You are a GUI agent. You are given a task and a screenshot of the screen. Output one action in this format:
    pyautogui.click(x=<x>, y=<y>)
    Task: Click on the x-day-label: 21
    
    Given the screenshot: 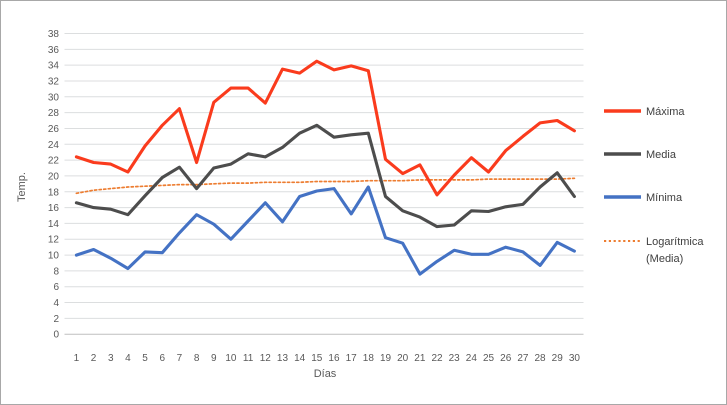 What is the action you would take?
    pyautogui.click(x=420, y=358)
    